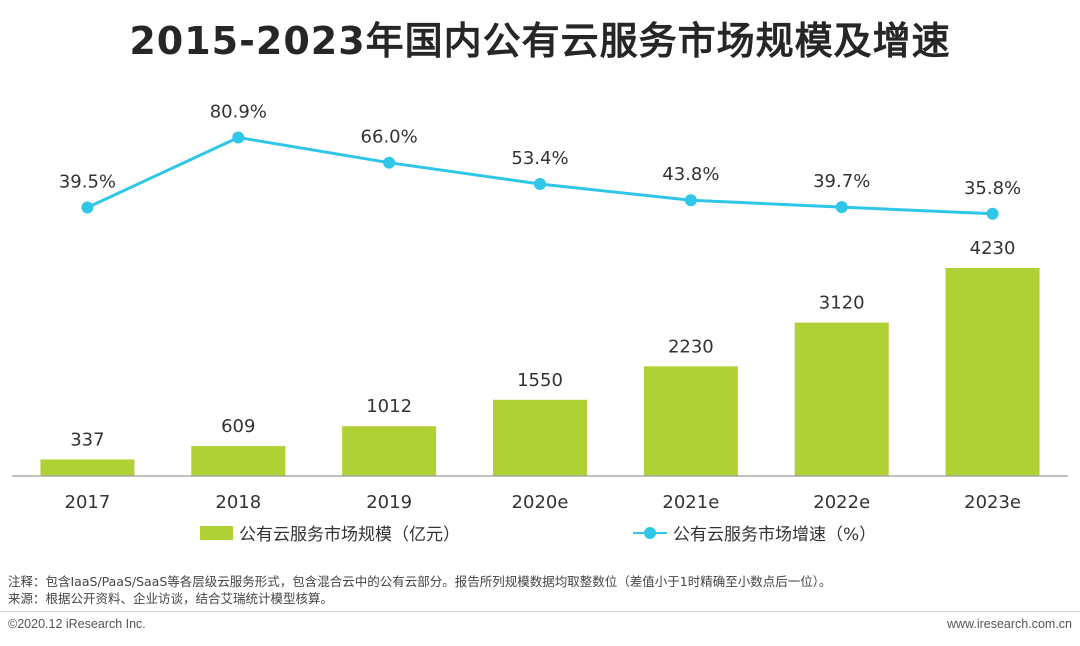 The image size is (1080, 646). Describe the element at coordinates (238, 426) in the screenshot. I see `bar-value-label: 609` at that location.